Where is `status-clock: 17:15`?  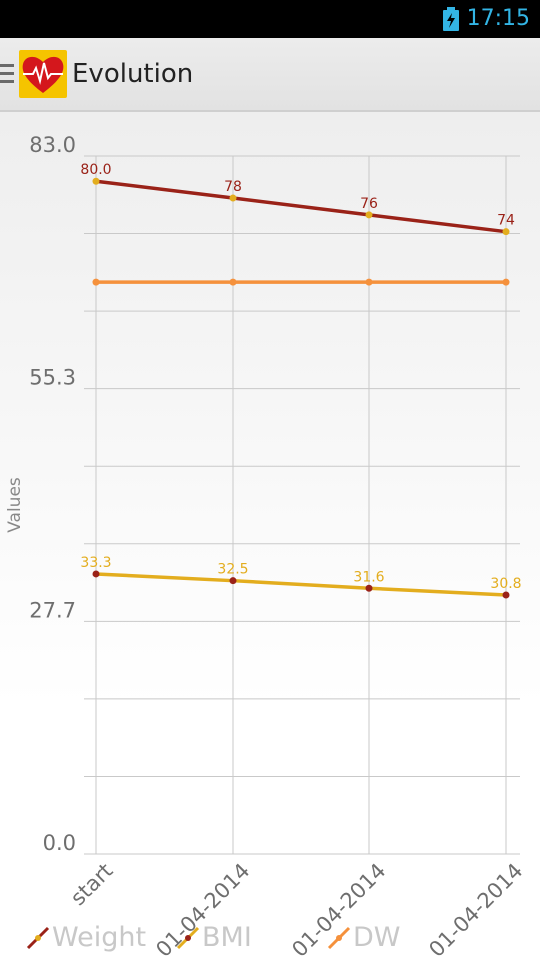 status-clock: 17:15 is located at coordinates (498, 18).